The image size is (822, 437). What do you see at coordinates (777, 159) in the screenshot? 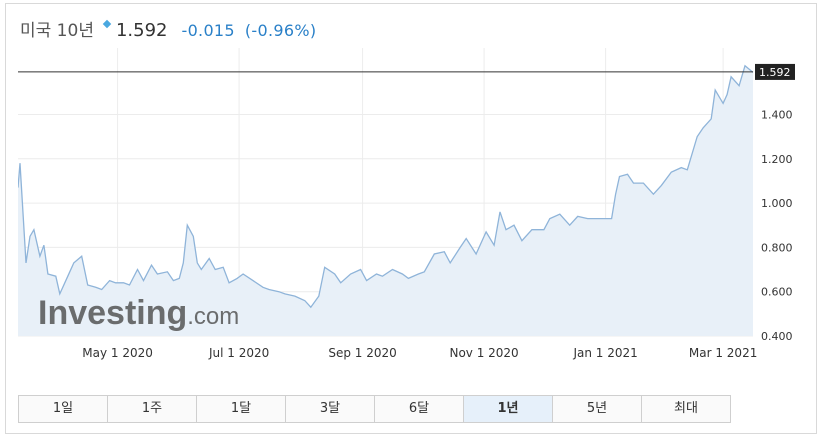
I see `y-tick-label: 1.200` at bounding box center [777, 159].